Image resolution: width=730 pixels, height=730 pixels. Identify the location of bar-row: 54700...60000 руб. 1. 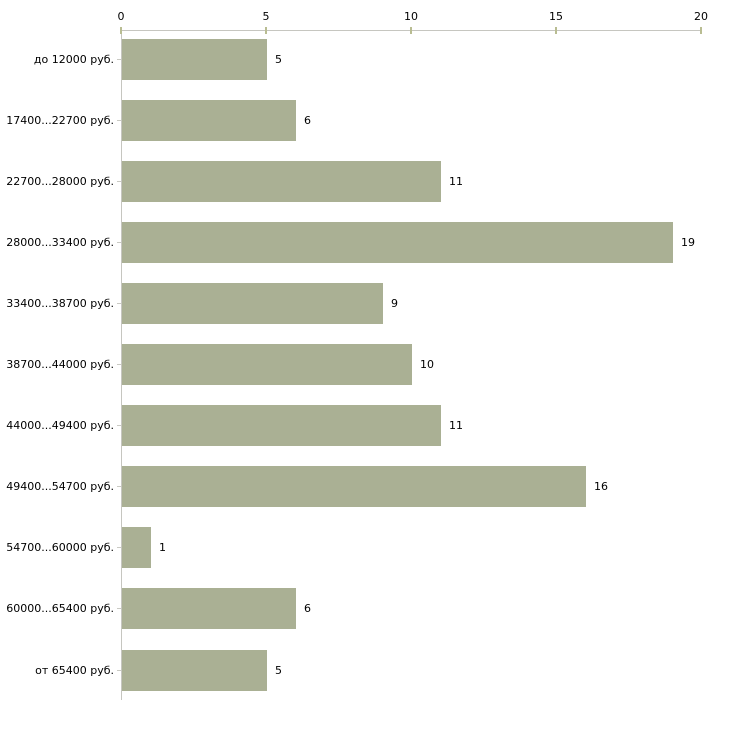
(365, 547).